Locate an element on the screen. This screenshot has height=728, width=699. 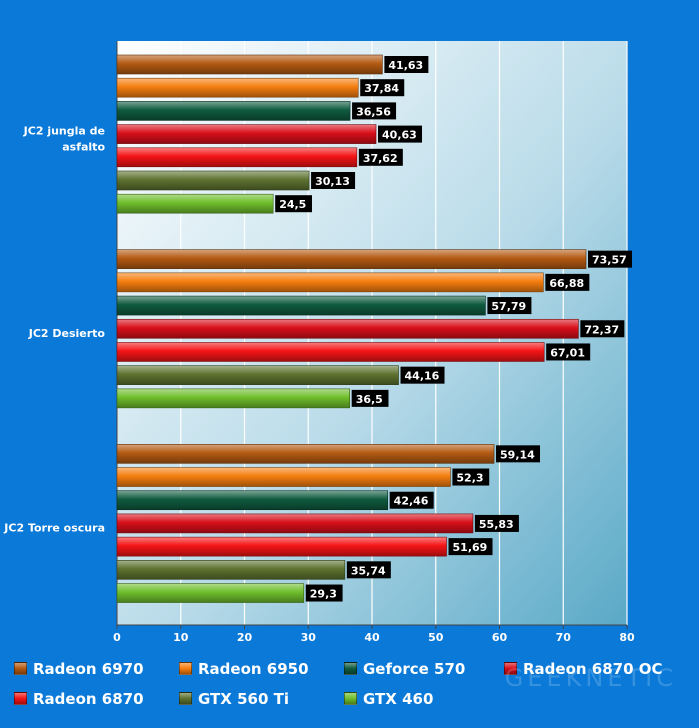
data-label: 55,83 is located at coordinates (496, 524).